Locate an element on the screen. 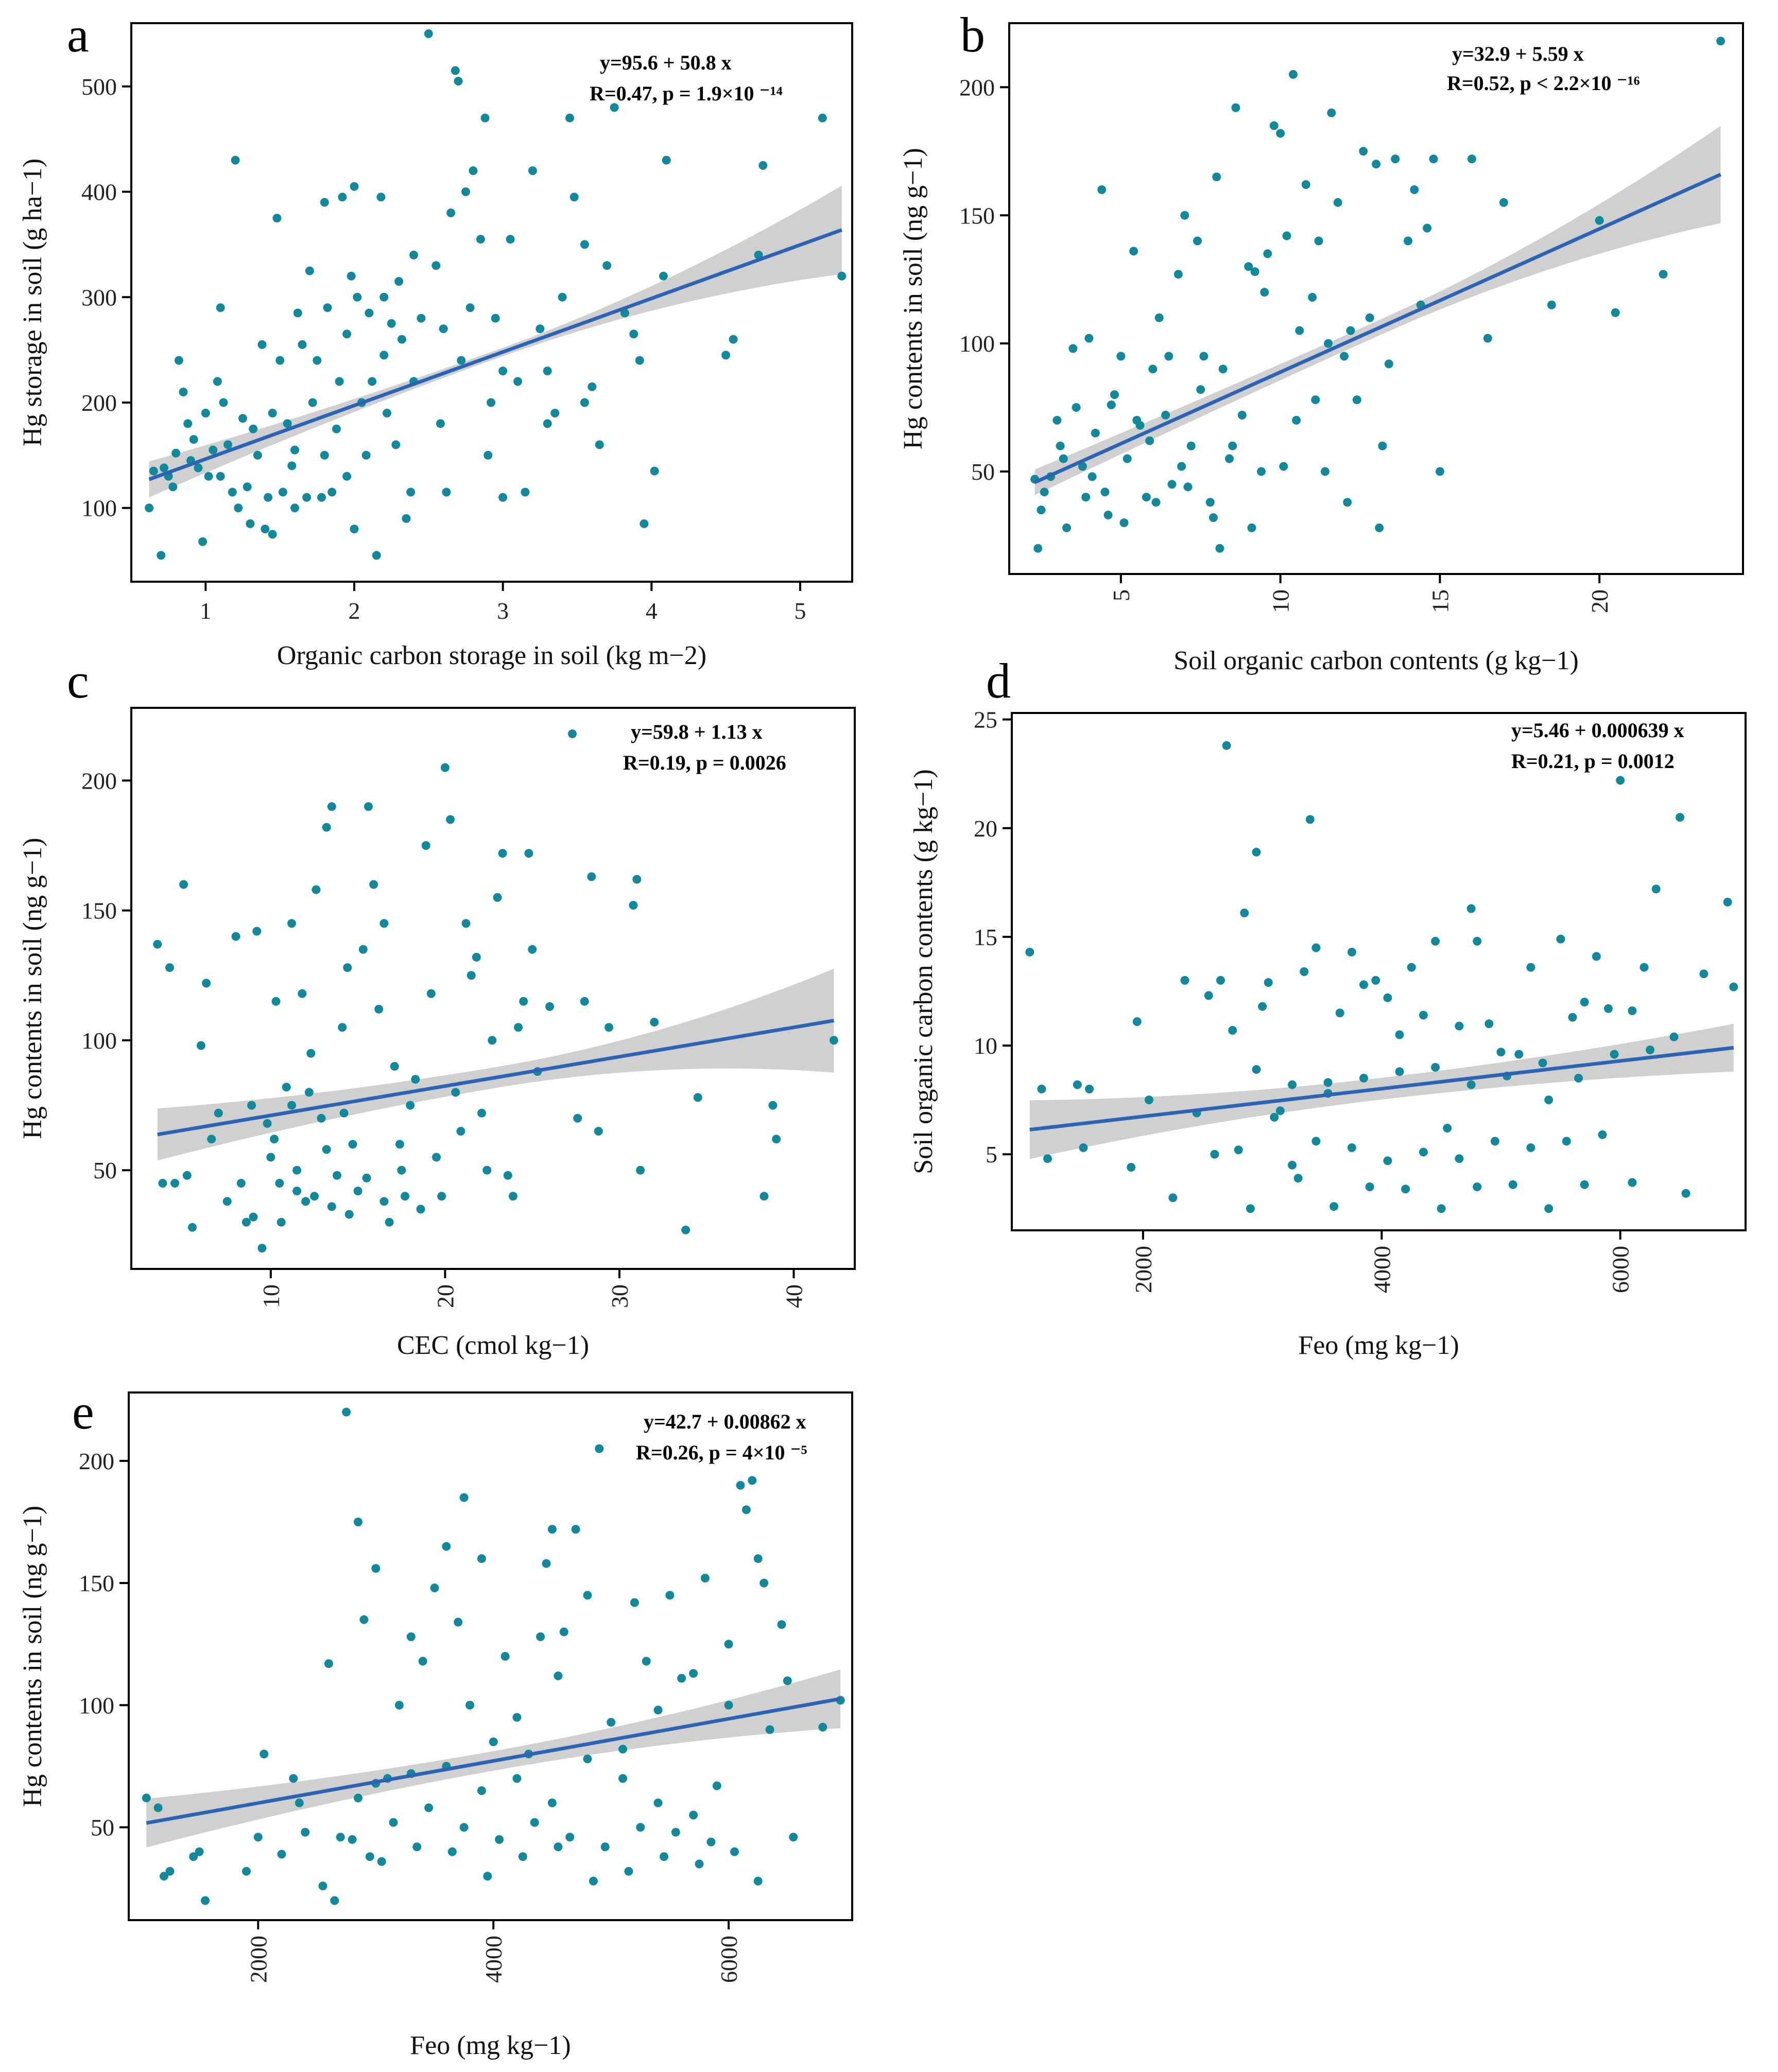  panel-b-x-tick-label: 10 is located at coordinates (1281, 601).